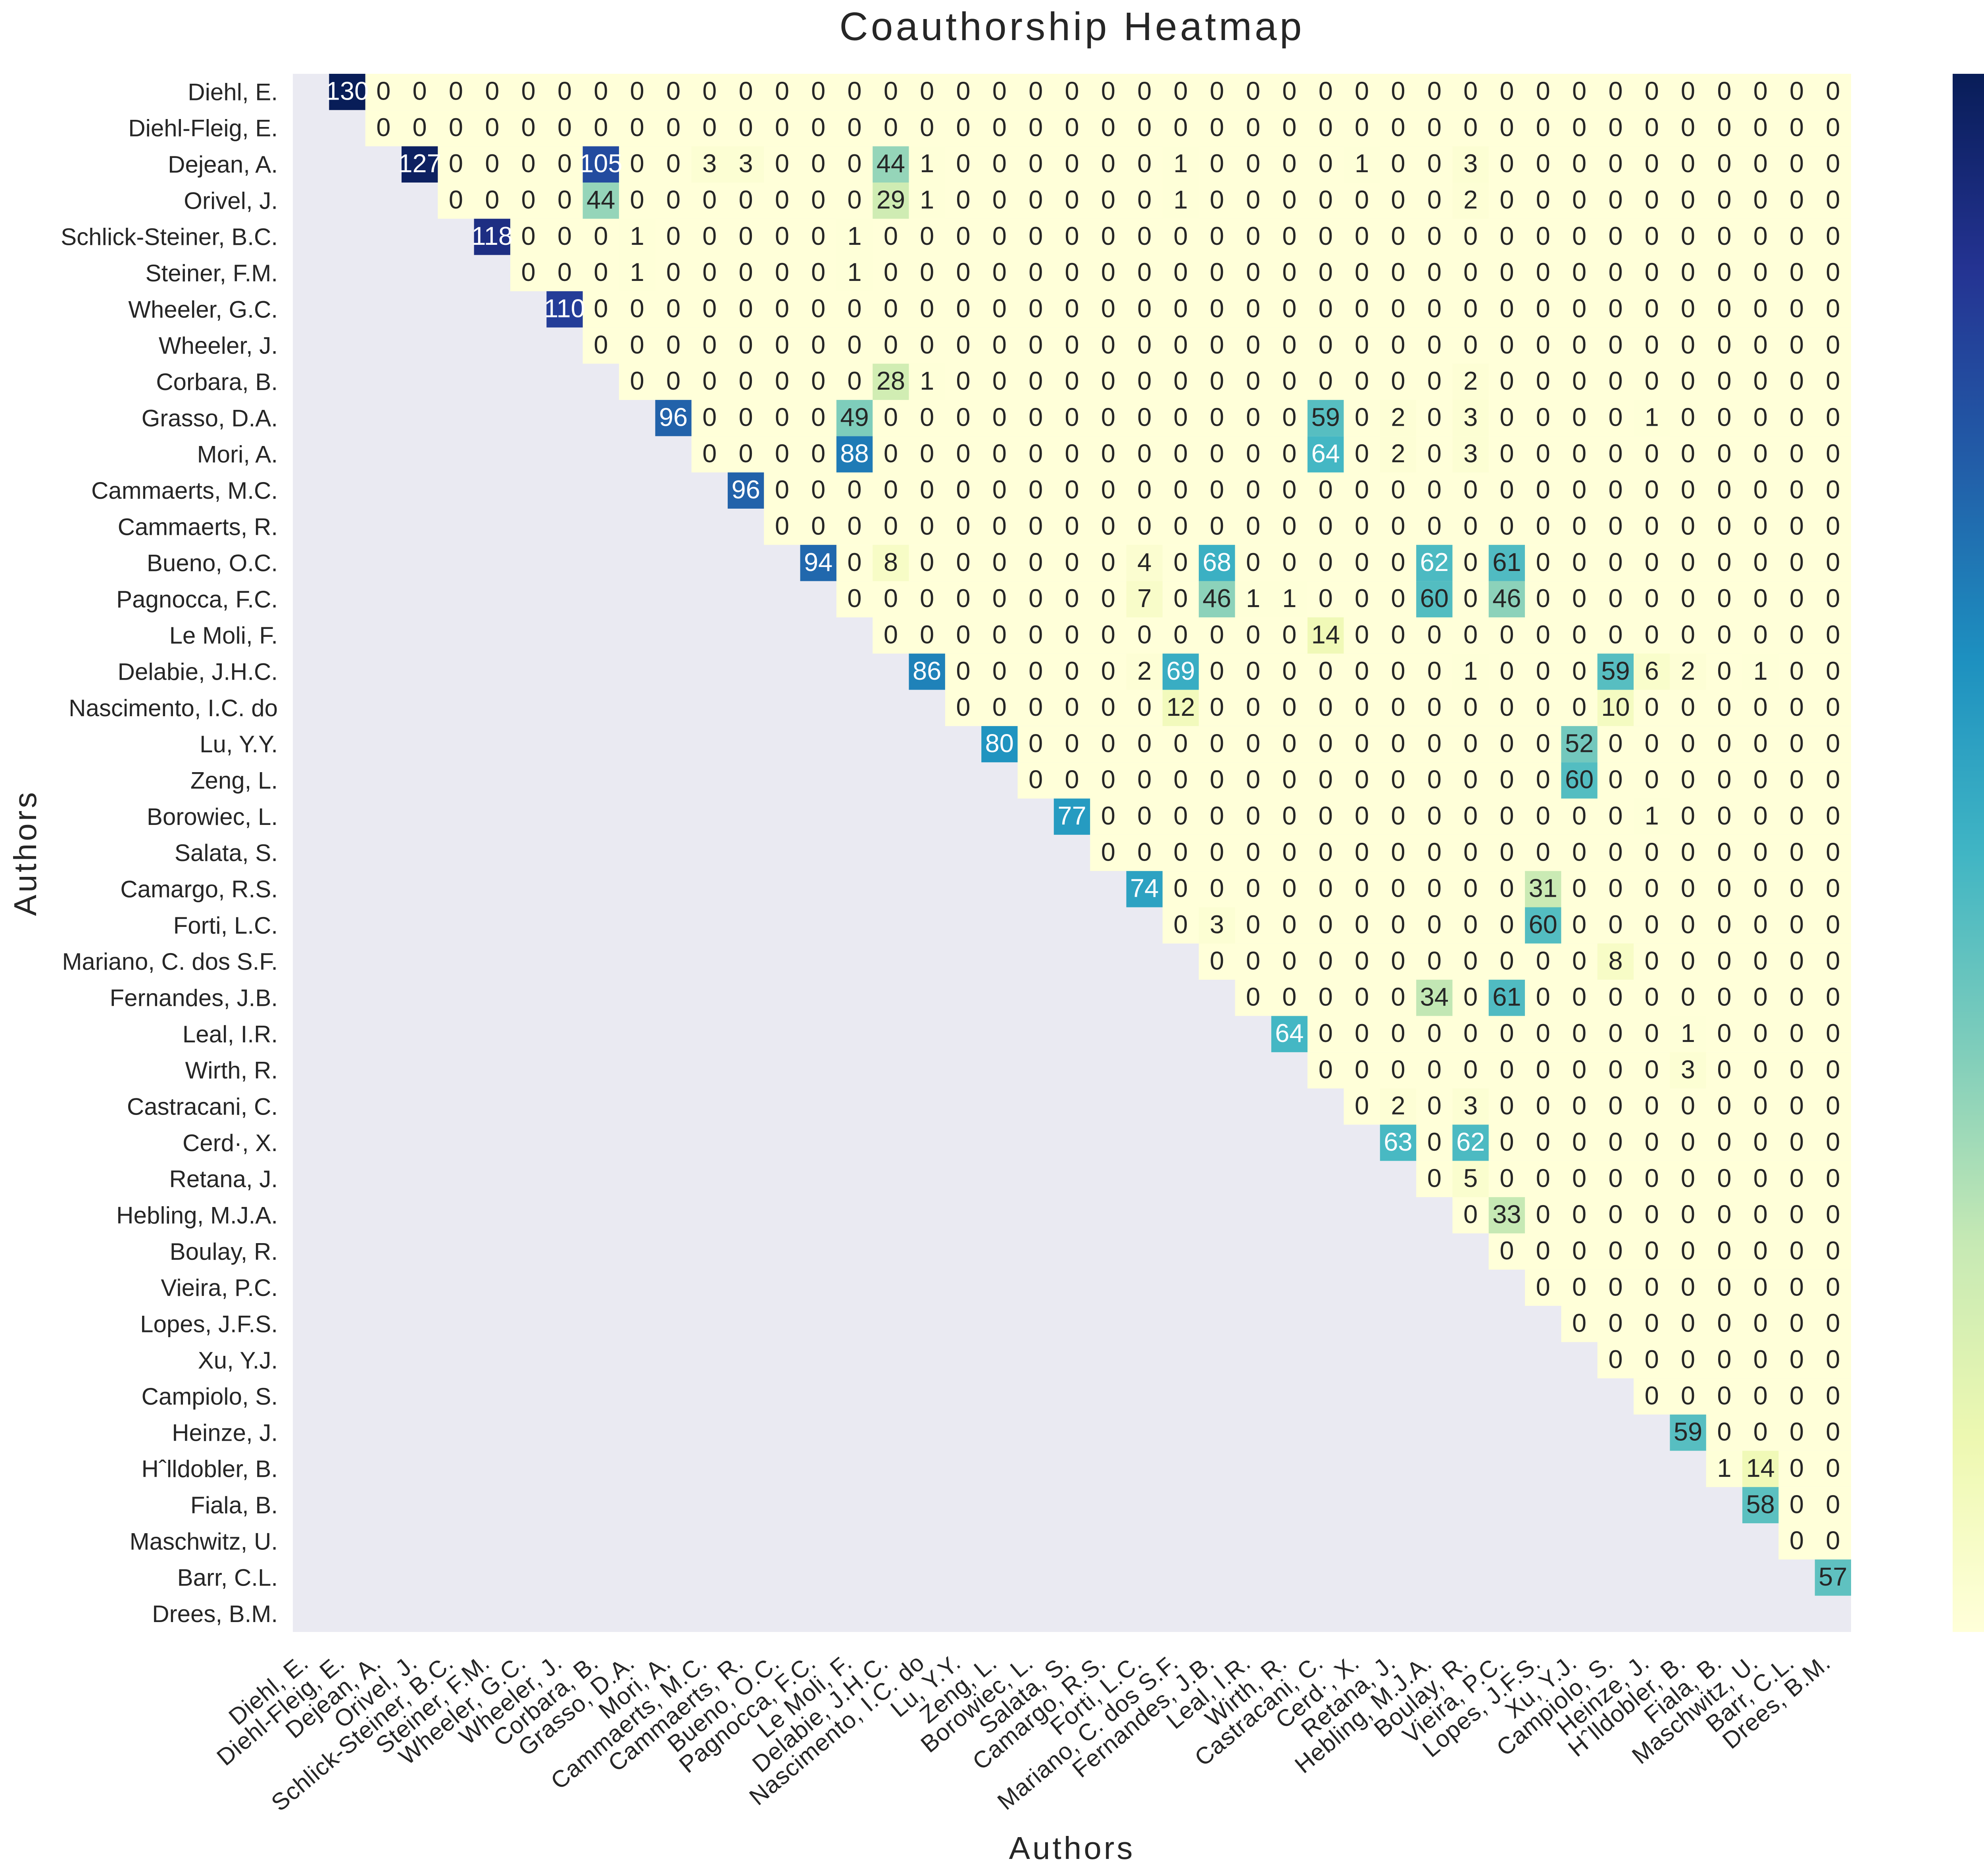  What do you see at coordinates (1071, 26) in the screenshot?
I see `svg-text: Coauthorship Heatmap` at bounding box center [1071, 26].